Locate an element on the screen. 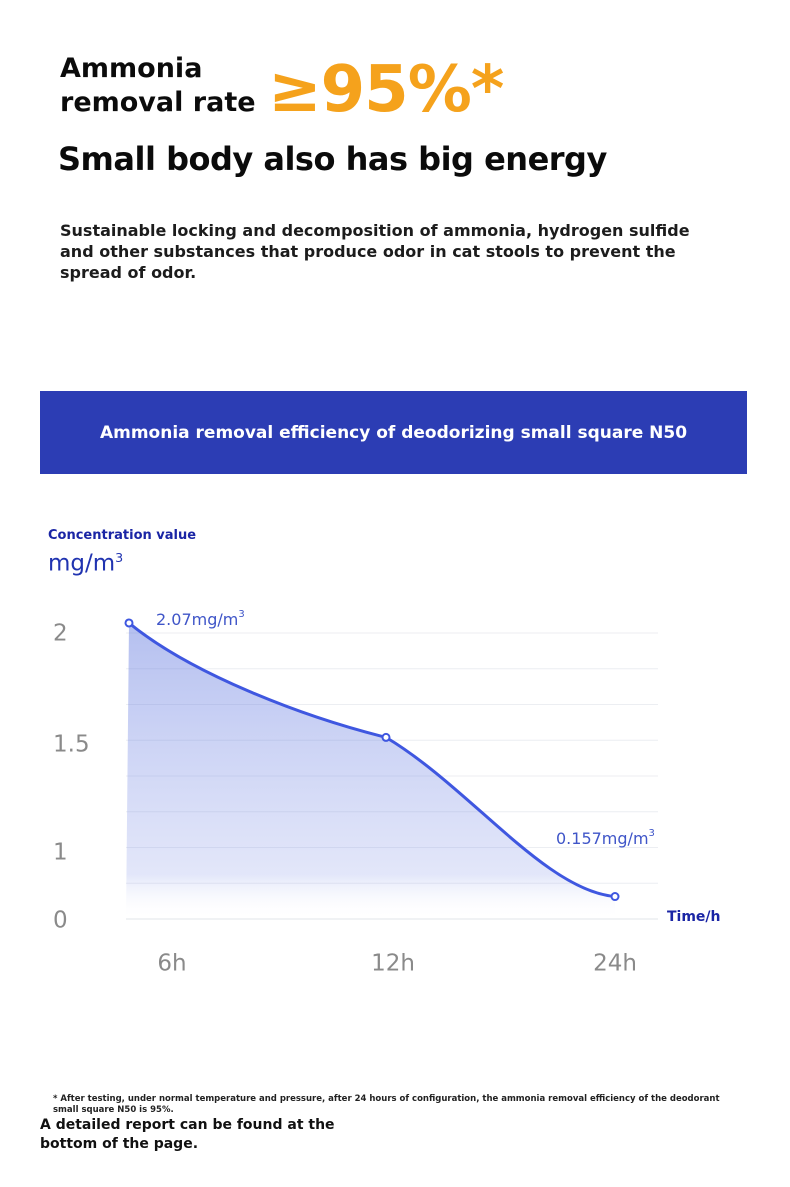 Image resolution: width=790 pixels, height=1187 pixels. y-tick-label: 1.5 is located at coordinates (71, 745).